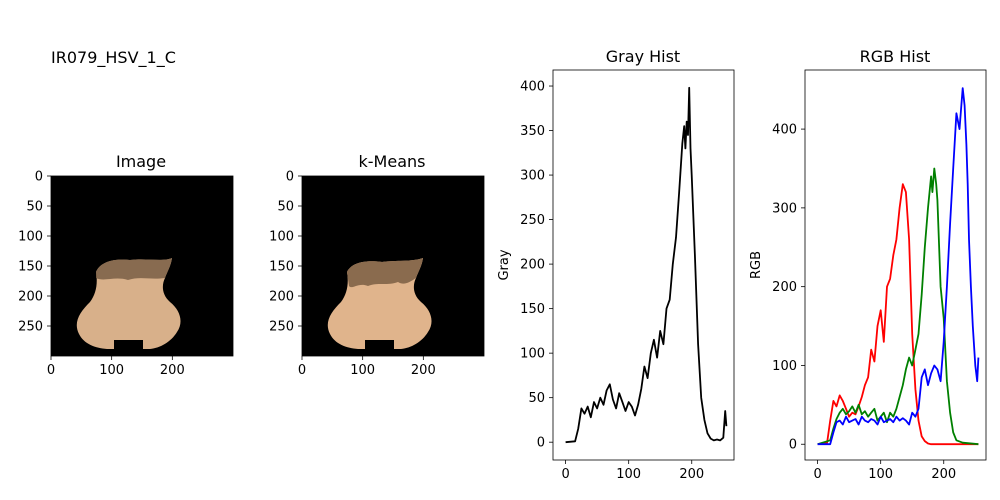 The height and width of the screenshot is (500, 1000). Describe the element at coordinates (385, 273) in the screenshot. I see `kmeans-cluster-dark` at that location.